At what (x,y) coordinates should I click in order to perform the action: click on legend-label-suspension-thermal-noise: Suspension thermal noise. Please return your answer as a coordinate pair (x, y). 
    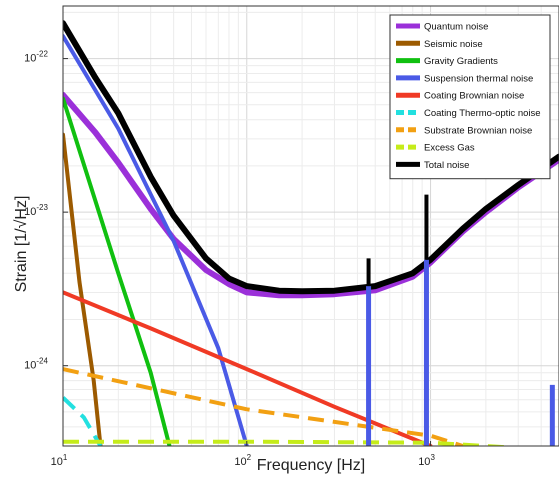
    Looking at the image, I should click on (478, 78).